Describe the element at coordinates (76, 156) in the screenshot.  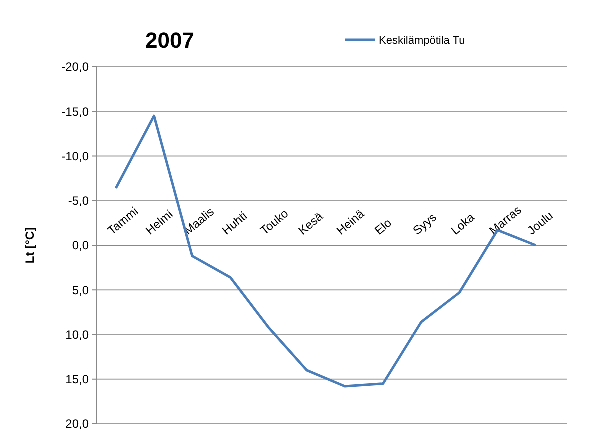
I see `y-tick-label: -10,0` at that location.